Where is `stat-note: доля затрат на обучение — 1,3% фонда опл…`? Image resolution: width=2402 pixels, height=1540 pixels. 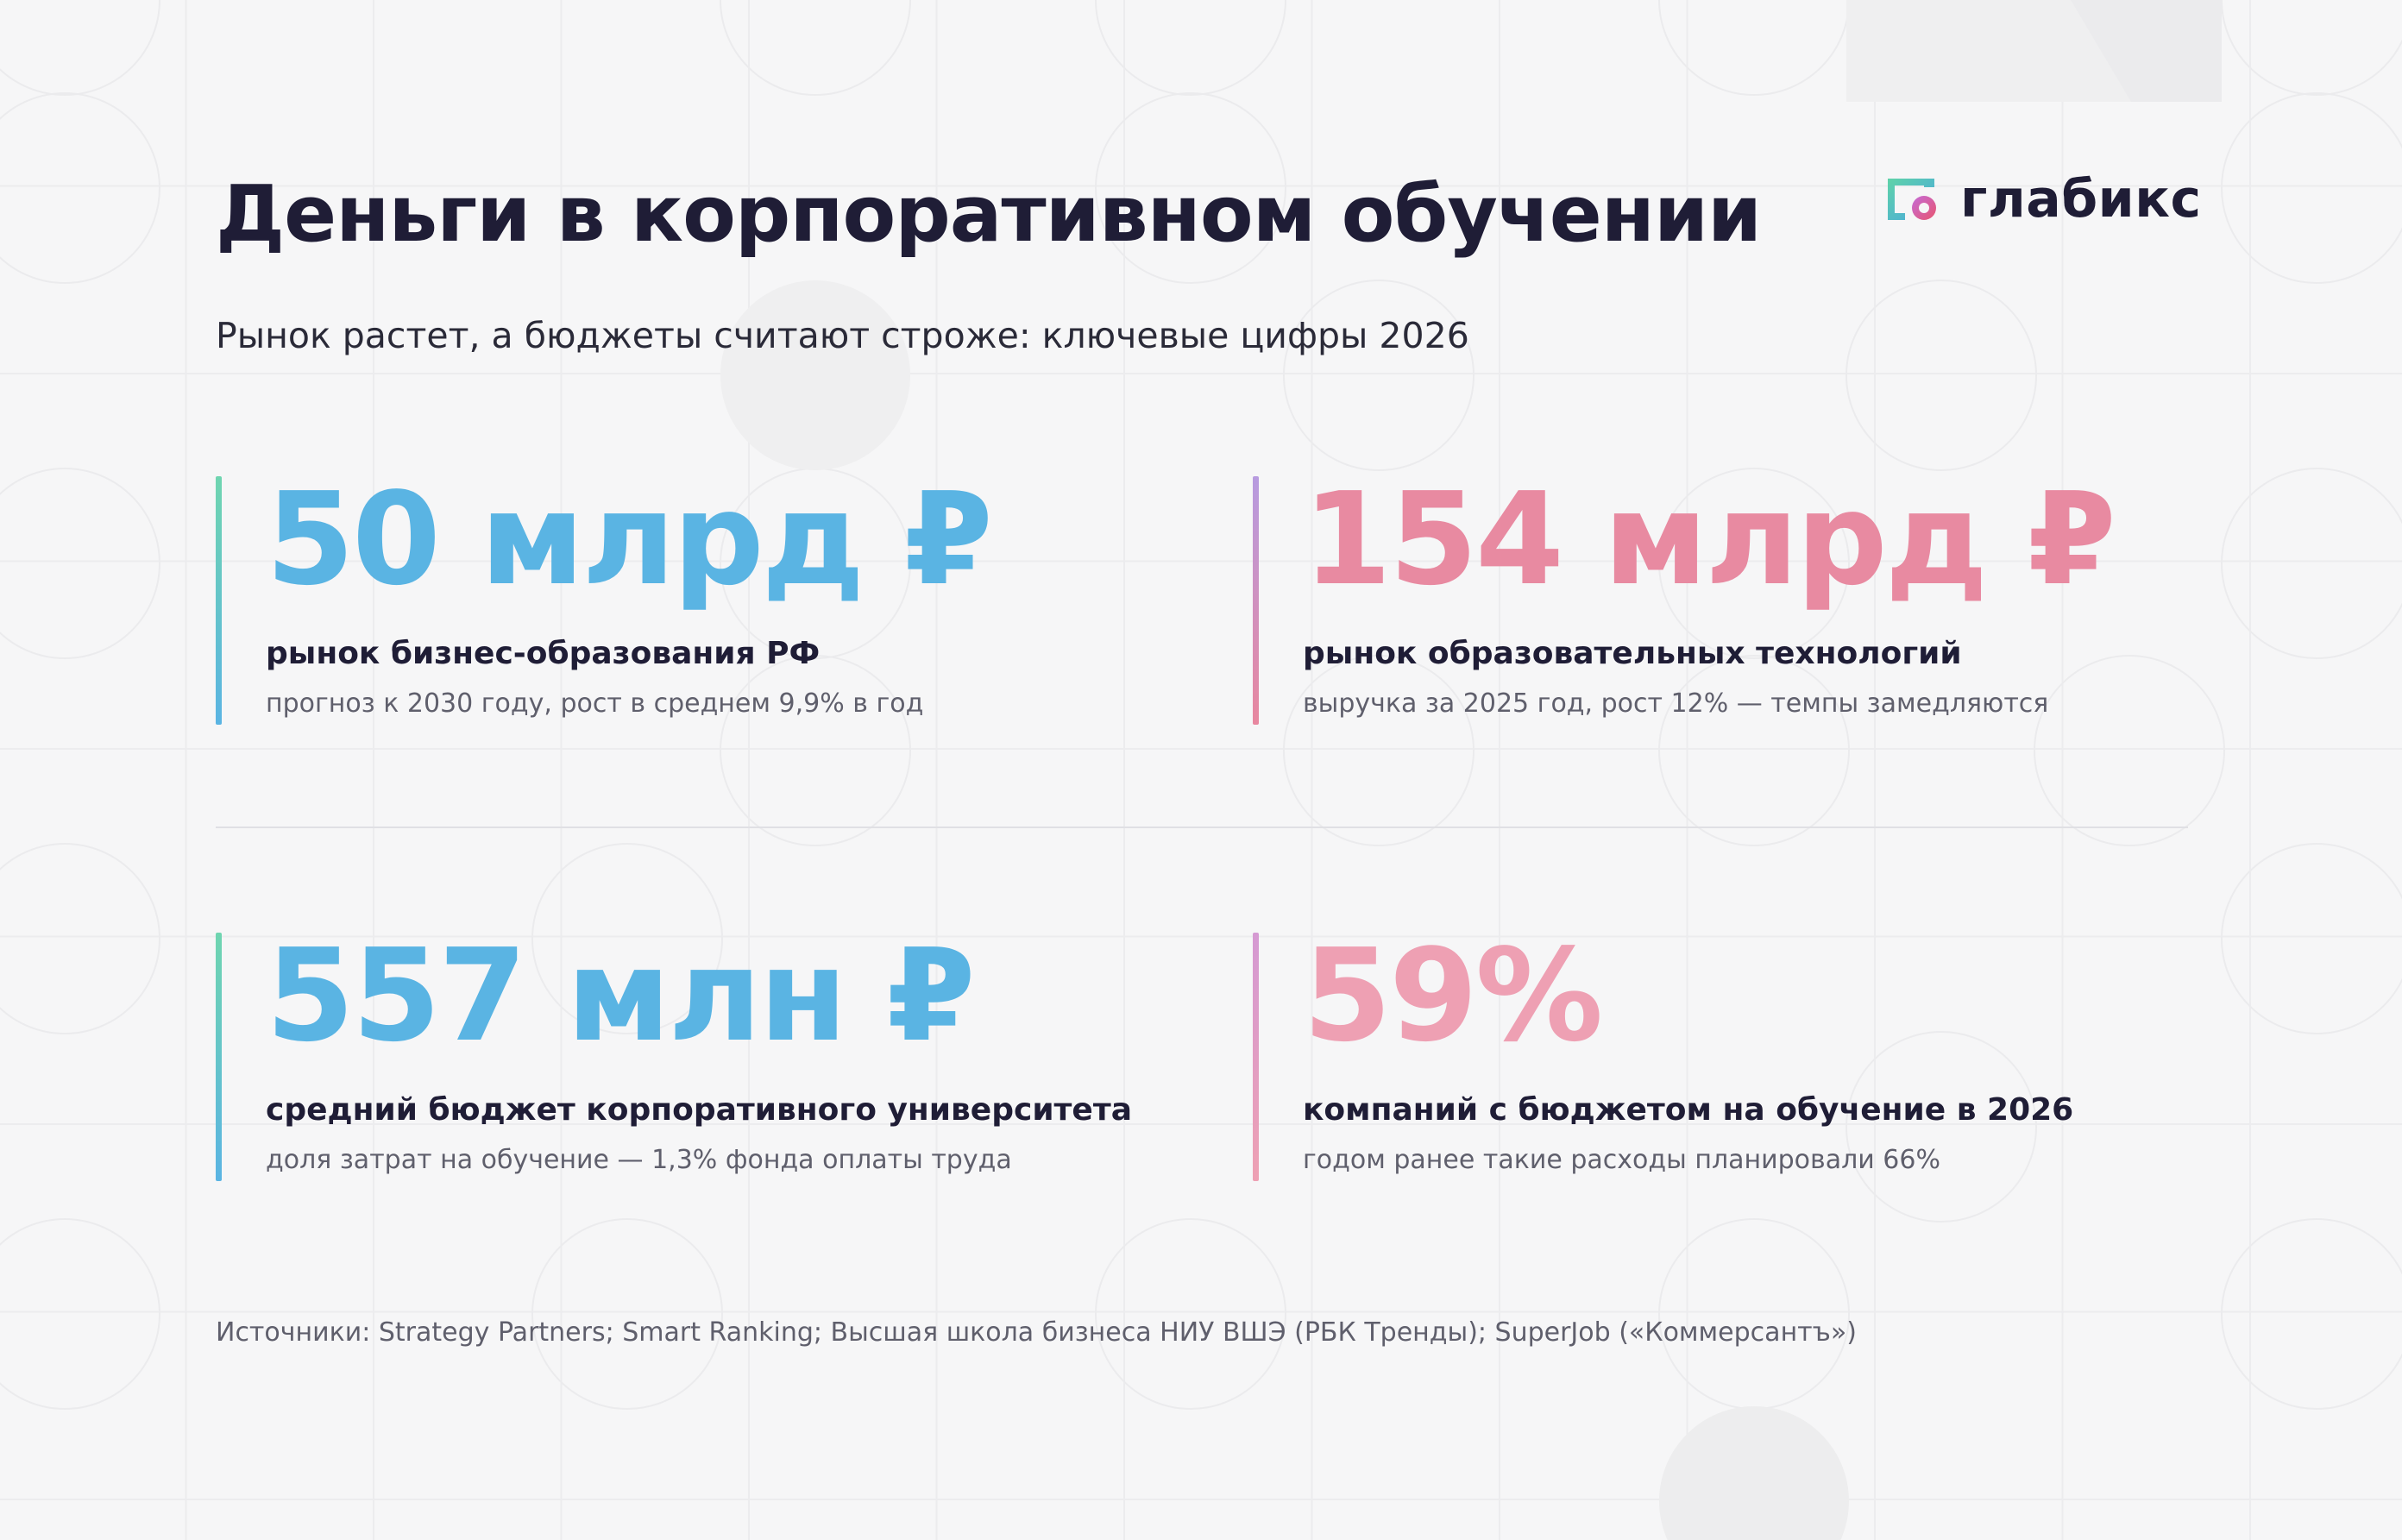
stat-note: доля затрат на обучение — 1,3% фонда опл… is located at coordinates (639, 1160).